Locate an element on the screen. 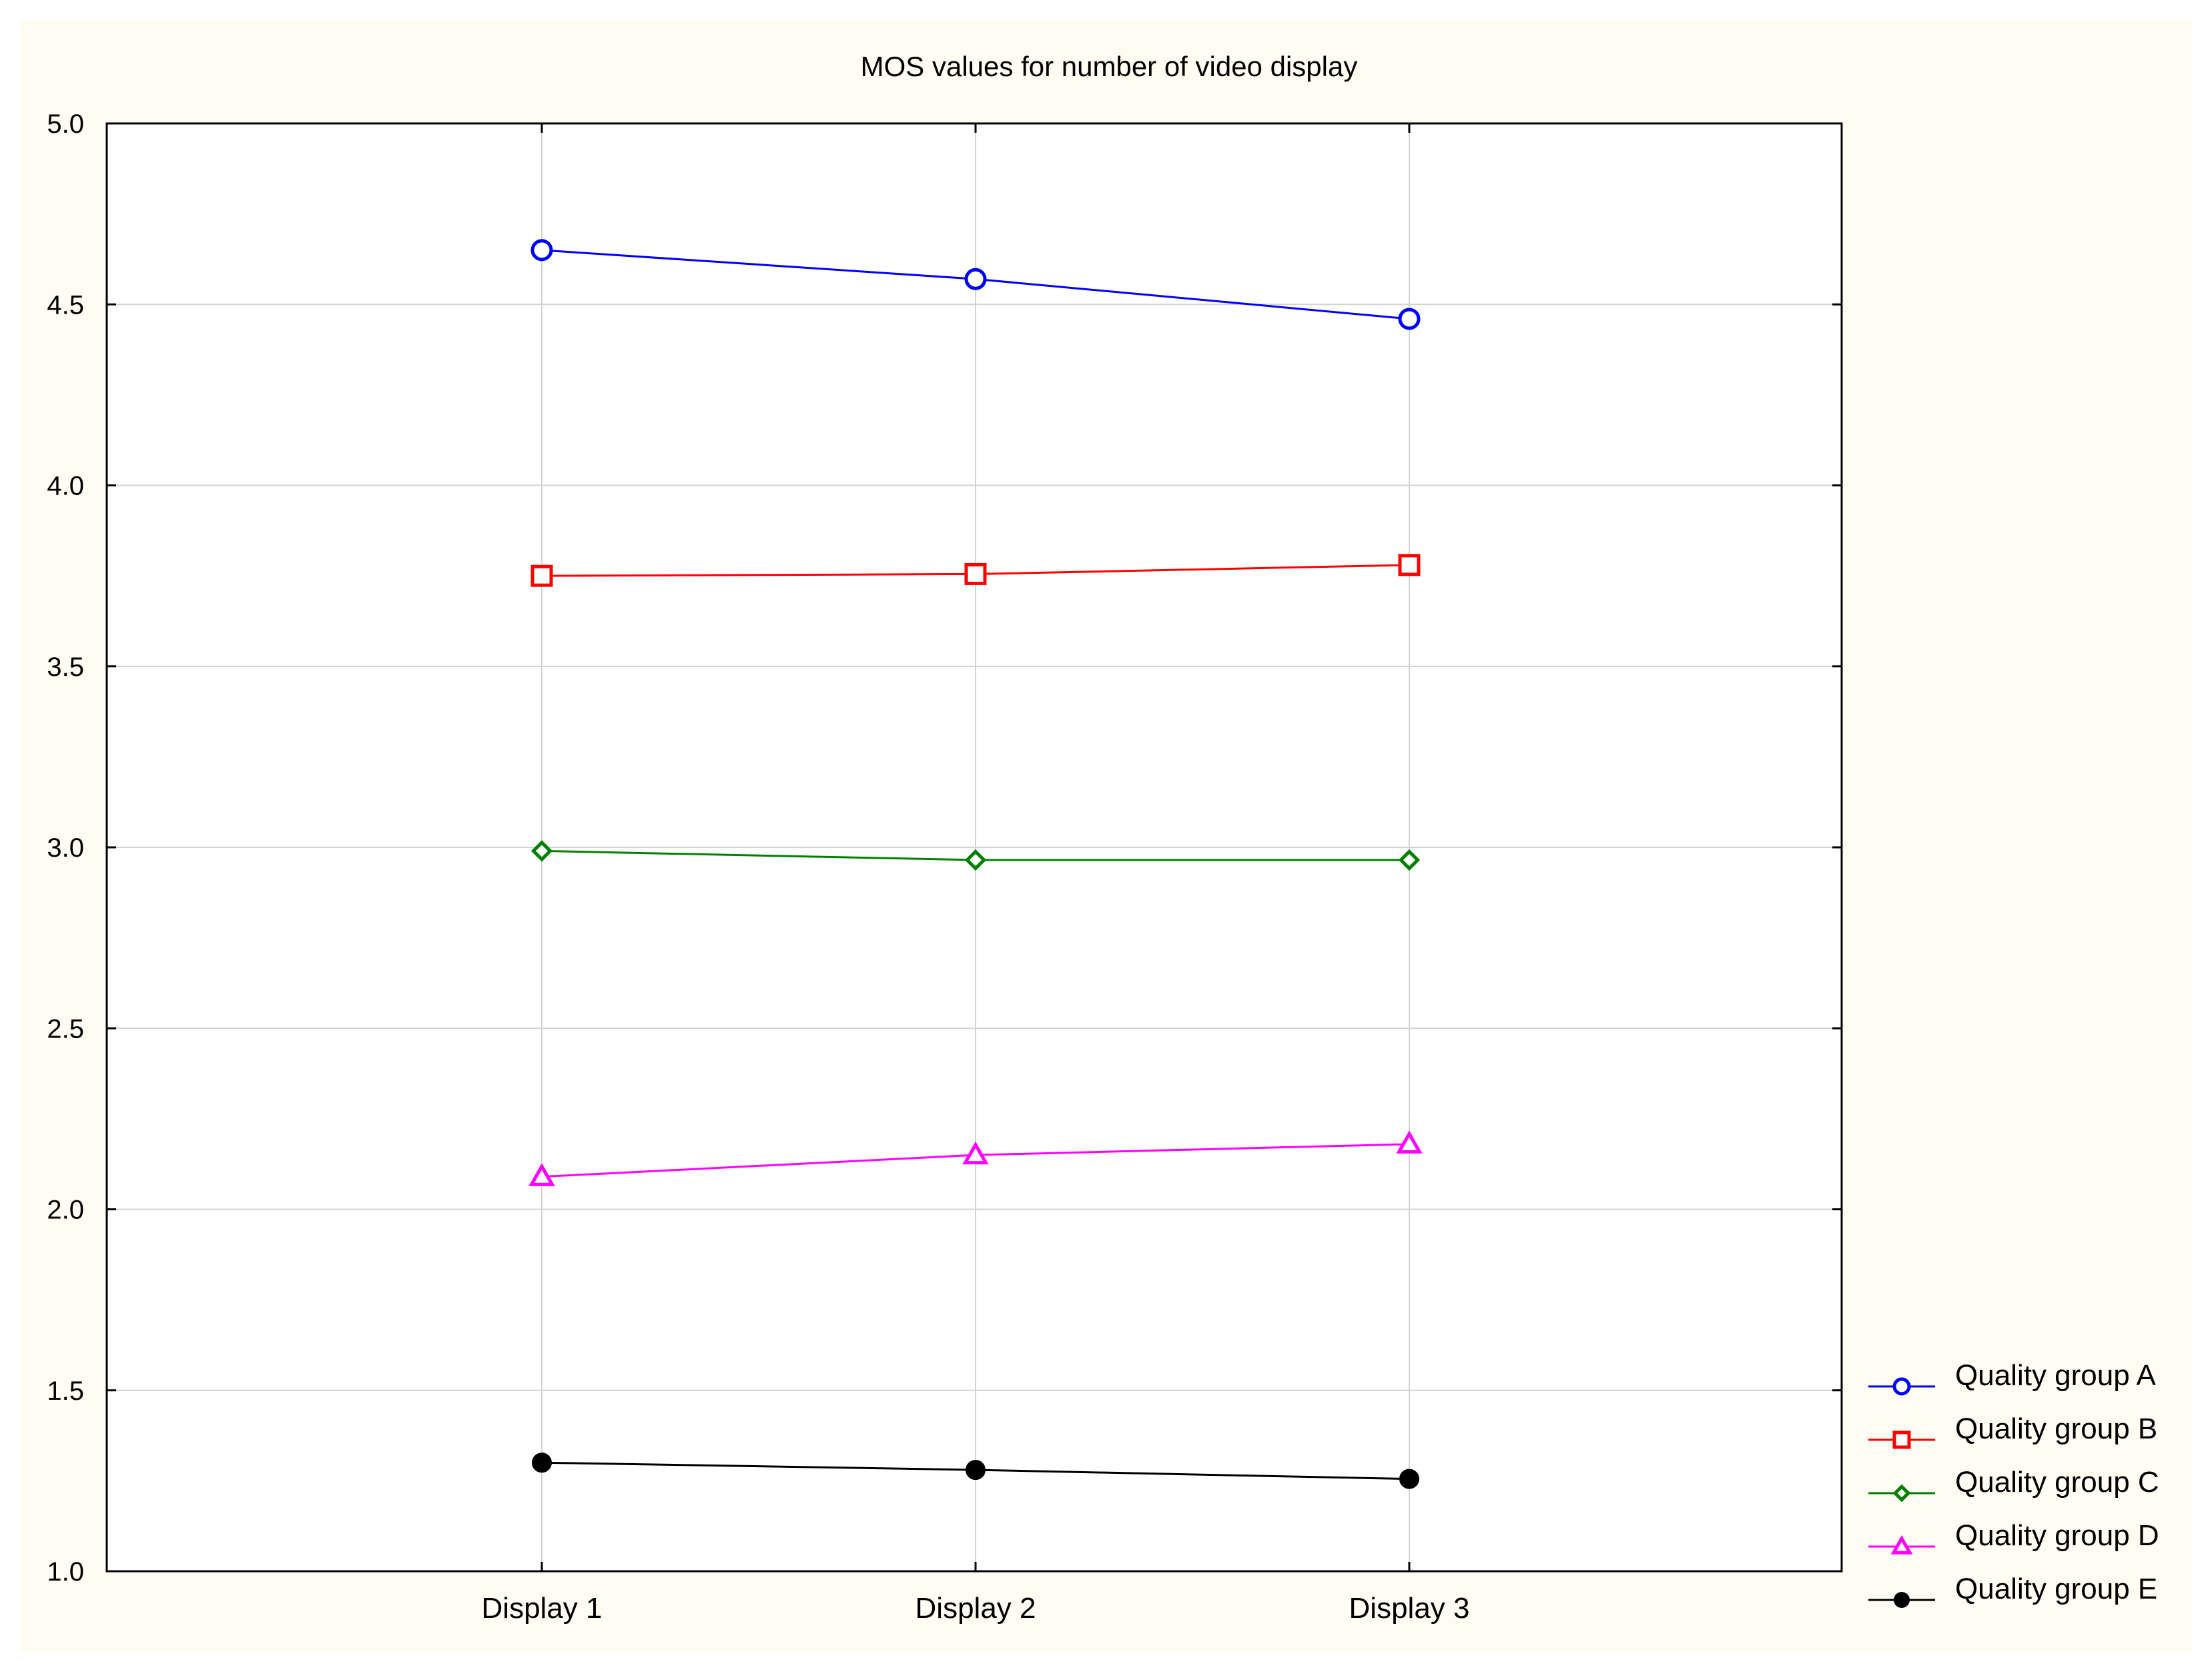  legend-item: Quality group C is located at coordinates (2013, 1484).